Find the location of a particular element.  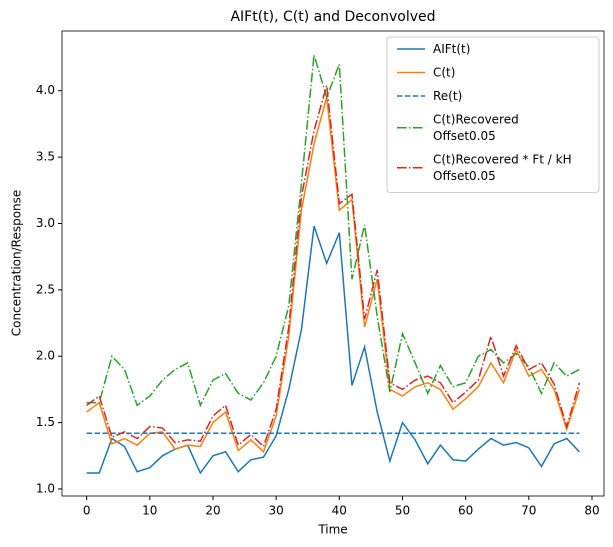

legend-label-line: Re(t) is located at coordinates (447, 96).